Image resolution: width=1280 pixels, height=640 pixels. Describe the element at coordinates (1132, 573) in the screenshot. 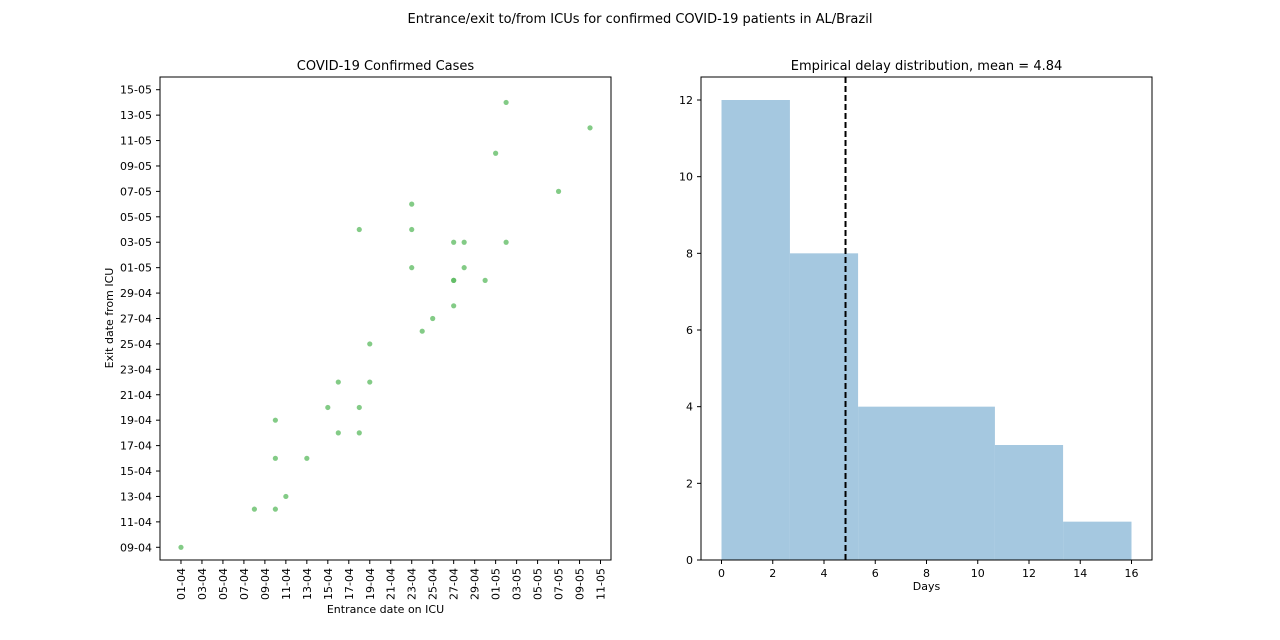

I see `histogram-x-tick-label: 16` at that location.